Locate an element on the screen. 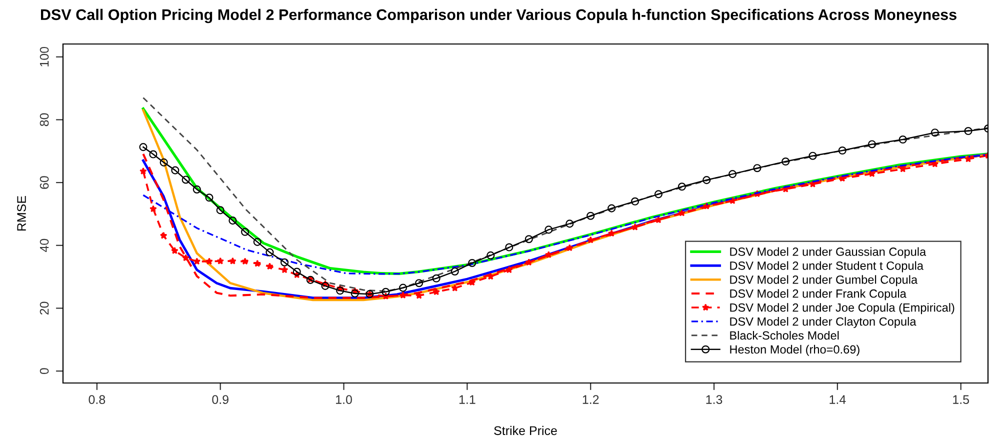 The height and width of the screenshot is (448, 997). x-tick-label: 1.3 is located at coordinates (714, 399).